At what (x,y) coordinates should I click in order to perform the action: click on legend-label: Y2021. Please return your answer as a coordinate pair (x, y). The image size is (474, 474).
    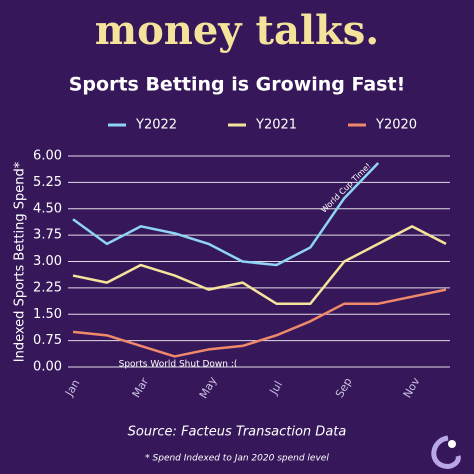
    Looking at the image, I should click on (276, 125).